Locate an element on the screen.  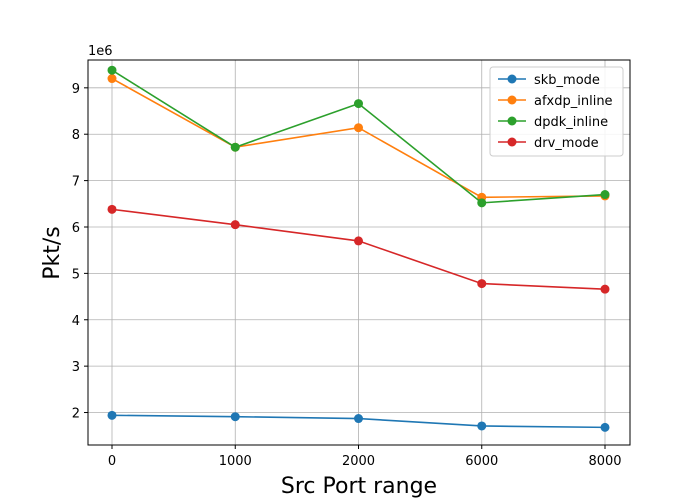
y-tick-label: 4 is located at coordinates (76, 321).